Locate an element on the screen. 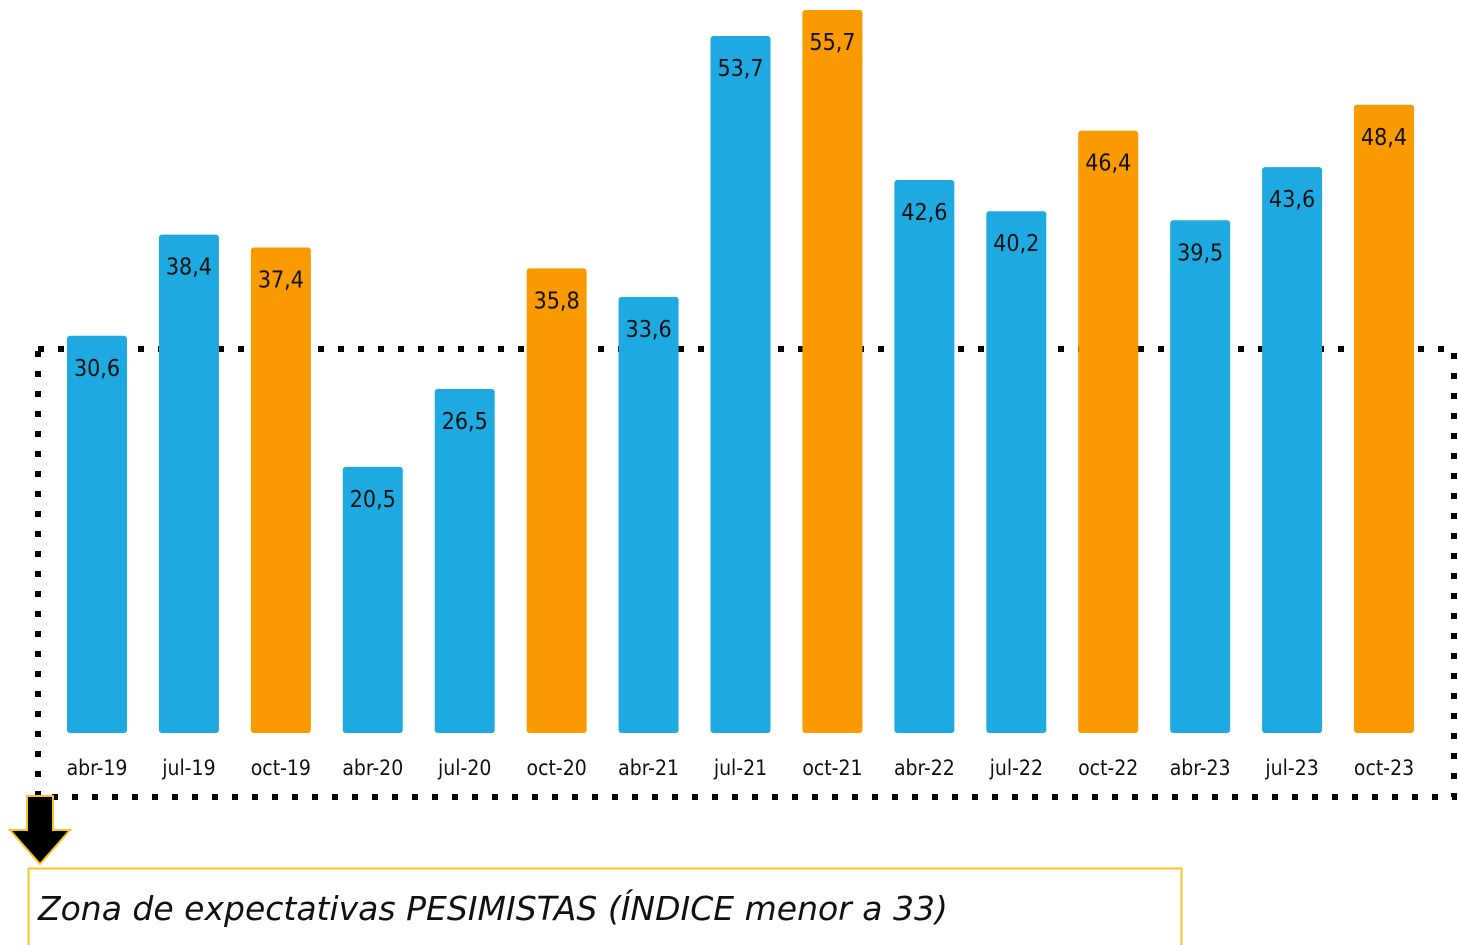  x-tick-label: abr-21 is located at coordinates (648, 768).